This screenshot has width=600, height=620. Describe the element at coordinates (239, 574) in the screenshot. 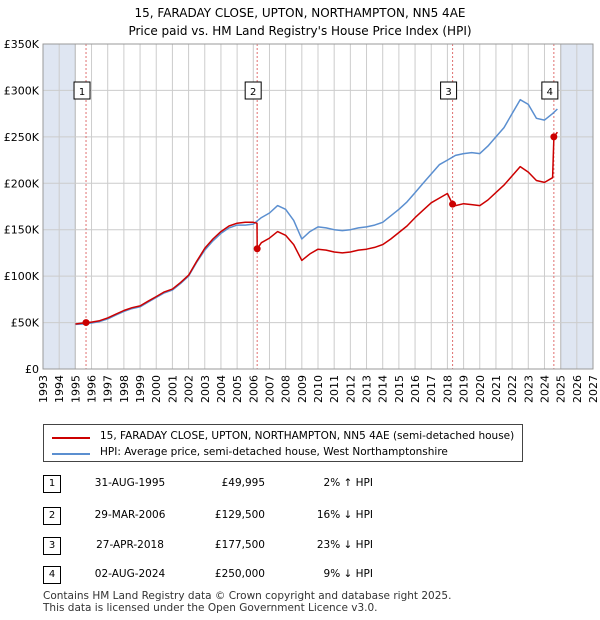

I see `transaction-price: £250,000` at that location.